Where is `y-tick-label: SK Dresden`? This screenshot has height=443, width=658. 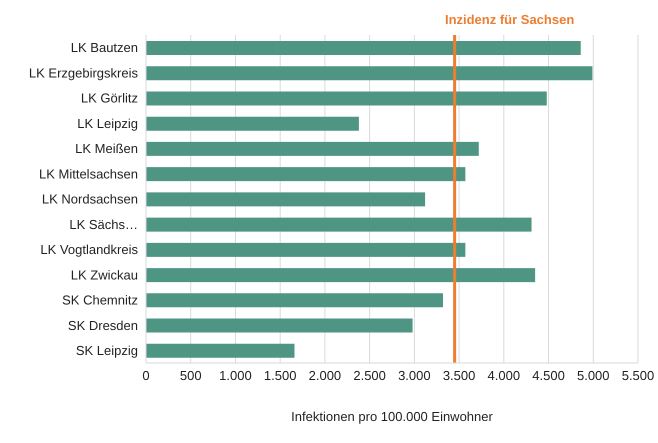
y-tick-label: SK Dresden is located at coordinates (103, 325).